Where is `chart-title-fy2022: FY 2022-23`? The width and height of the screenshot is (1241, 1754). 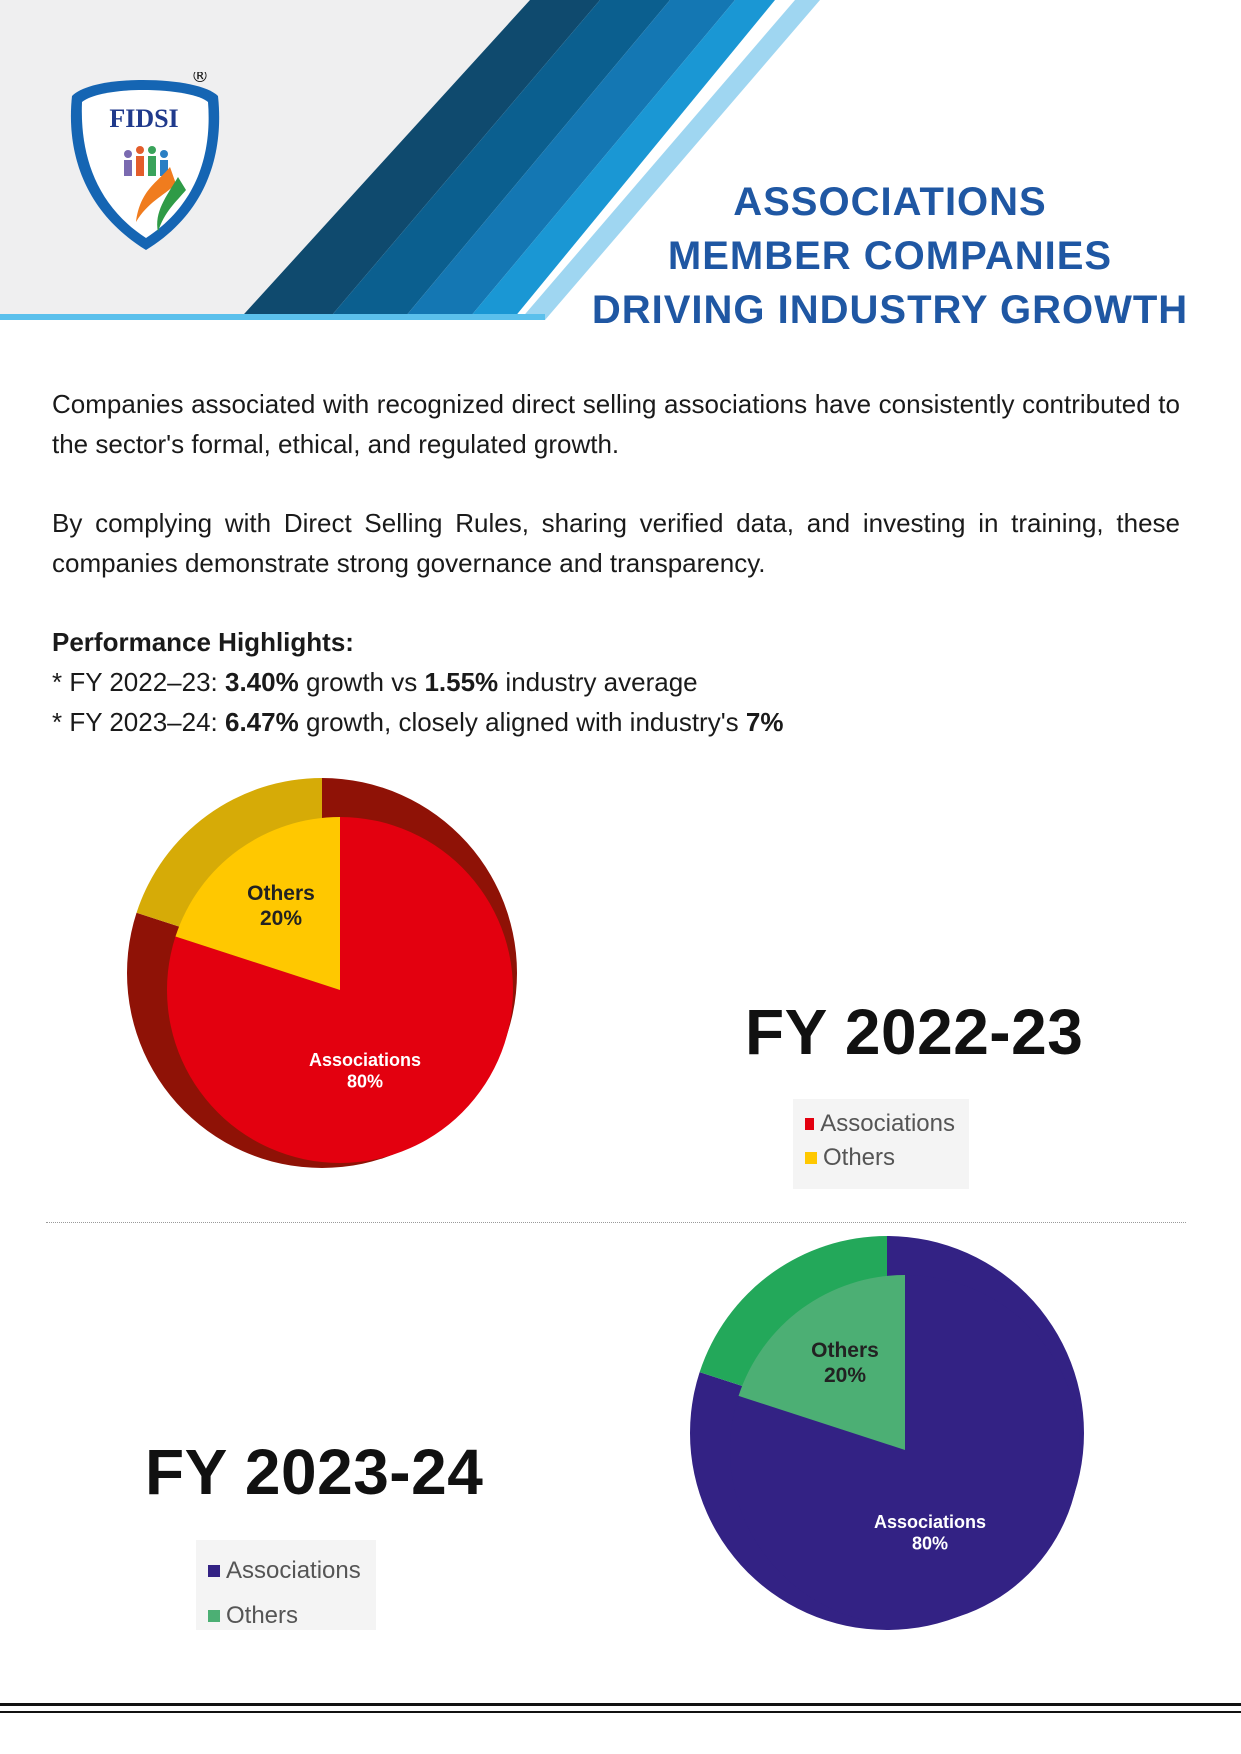
chart-title-fy2022: FY 2022-23 is located at coordinates (914, 1032).